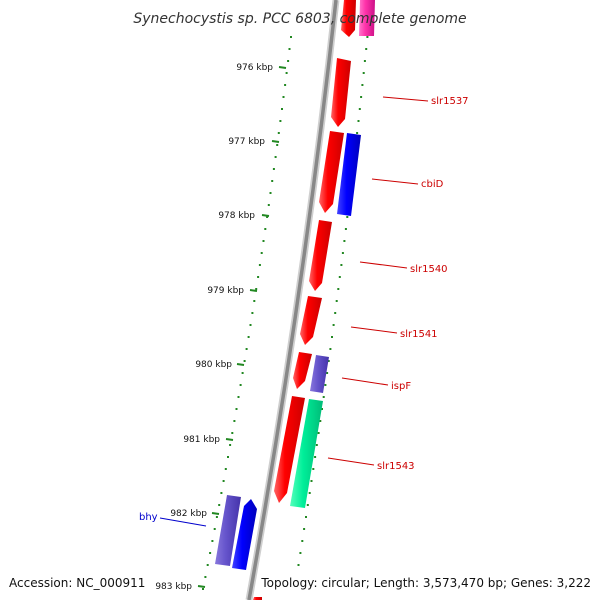 The width and height of the screenshot is (600, 600). Describe the element at coordinates (349, 174) in the screenshot. I see `gene-cbiD` at that location.